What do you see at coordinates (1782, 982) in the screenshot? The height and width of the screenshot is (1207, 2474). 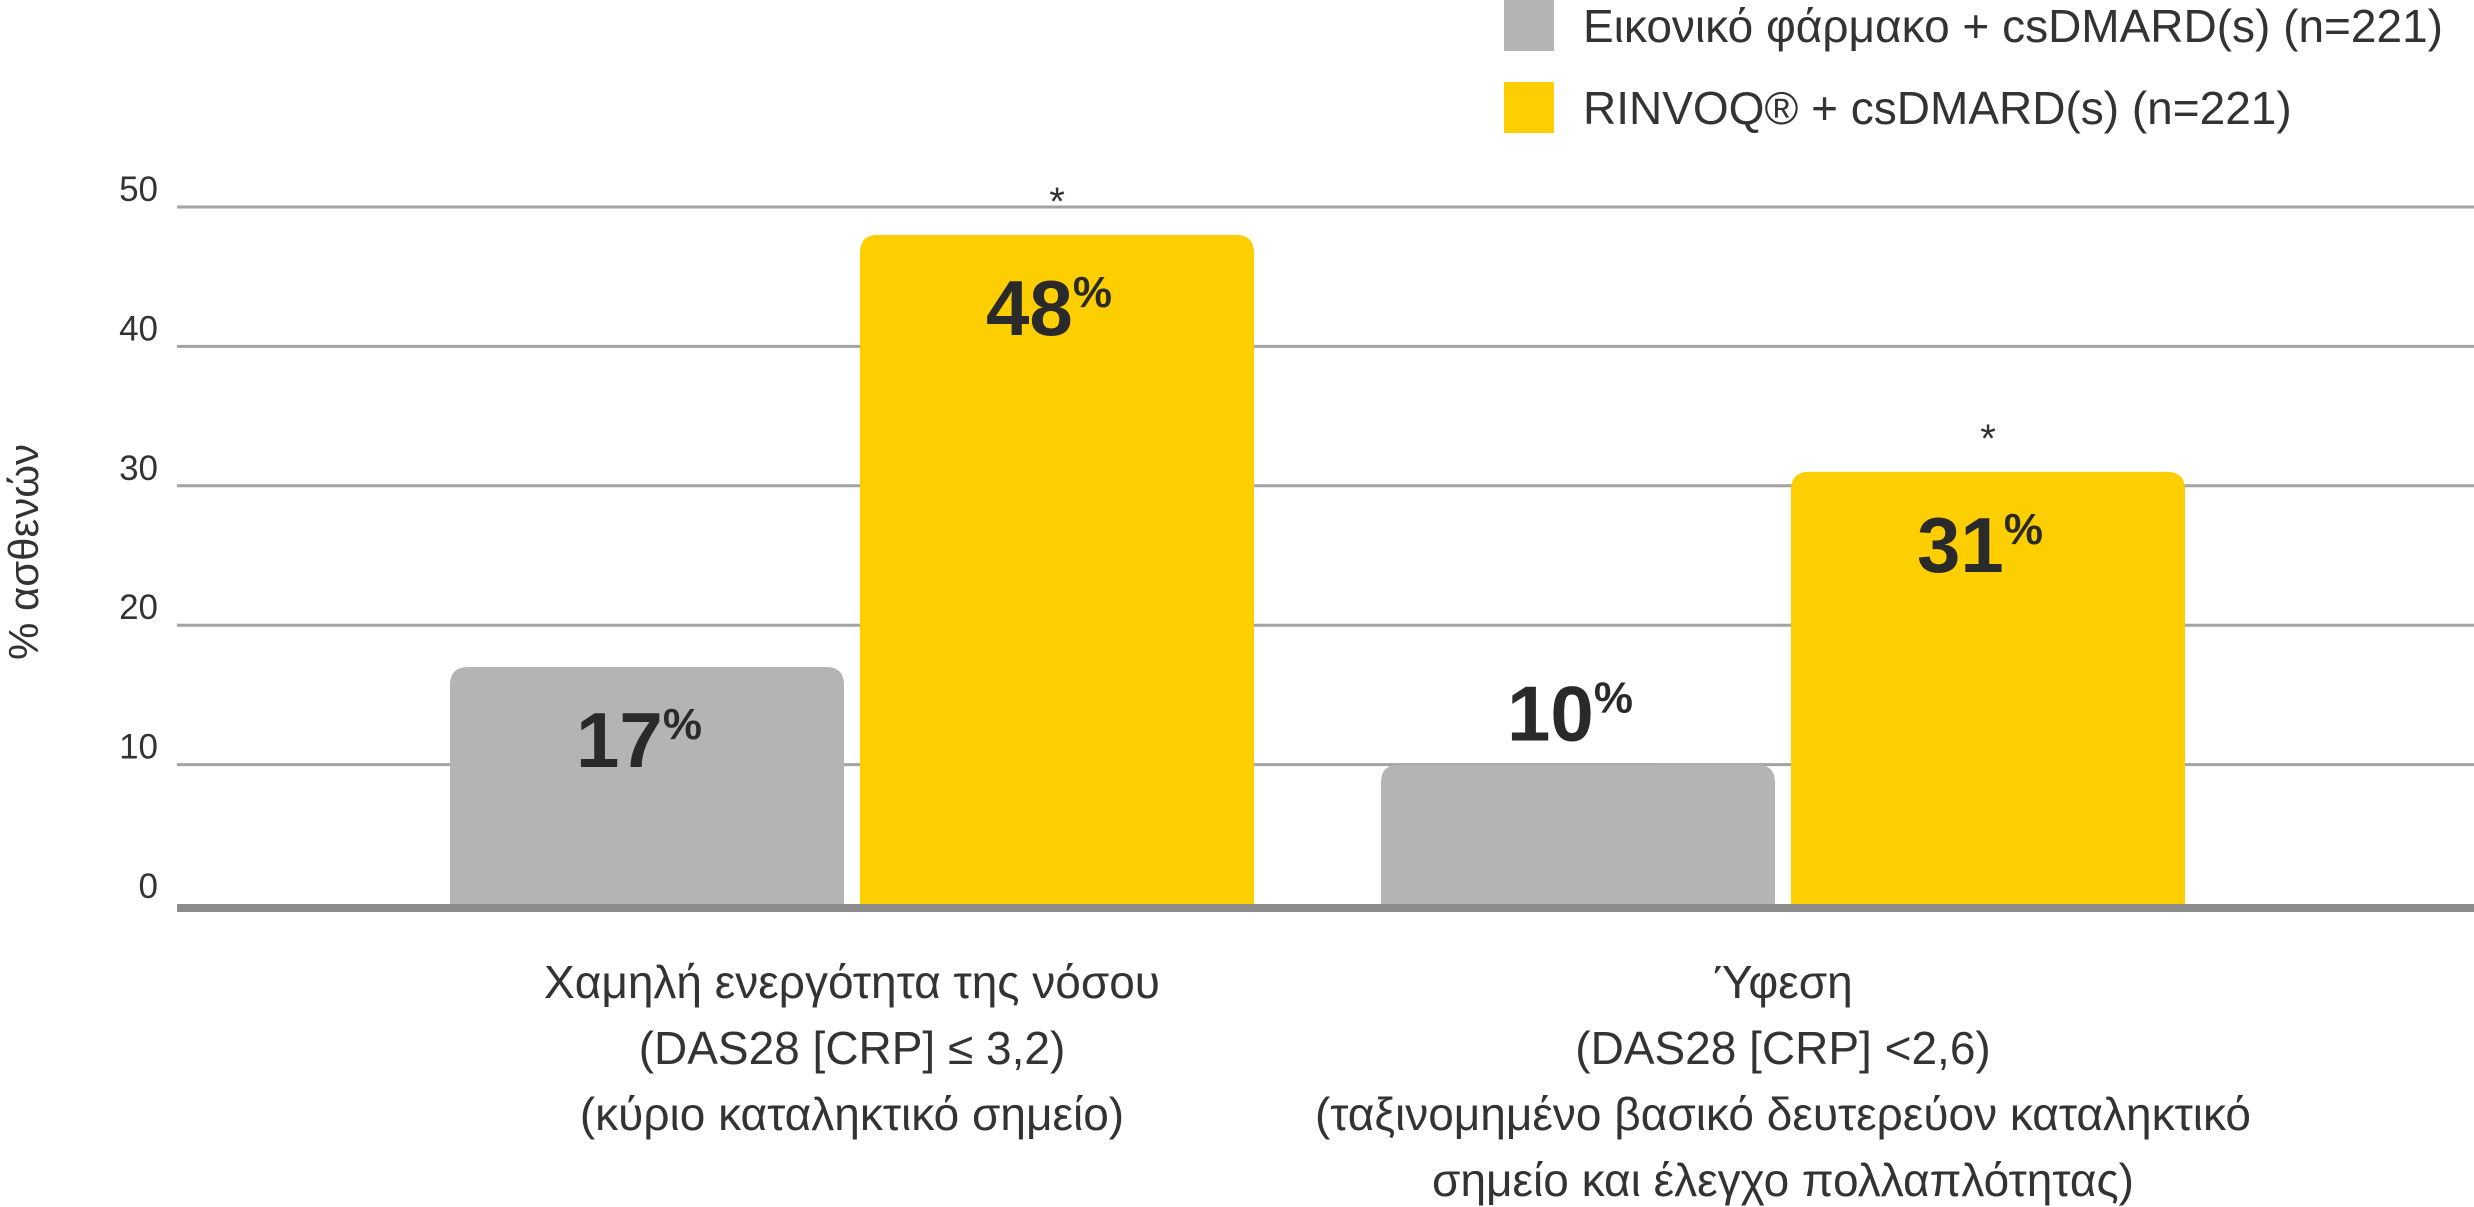 I see `x-category-label: Ύφεση` at bounding box center [1782, 982].